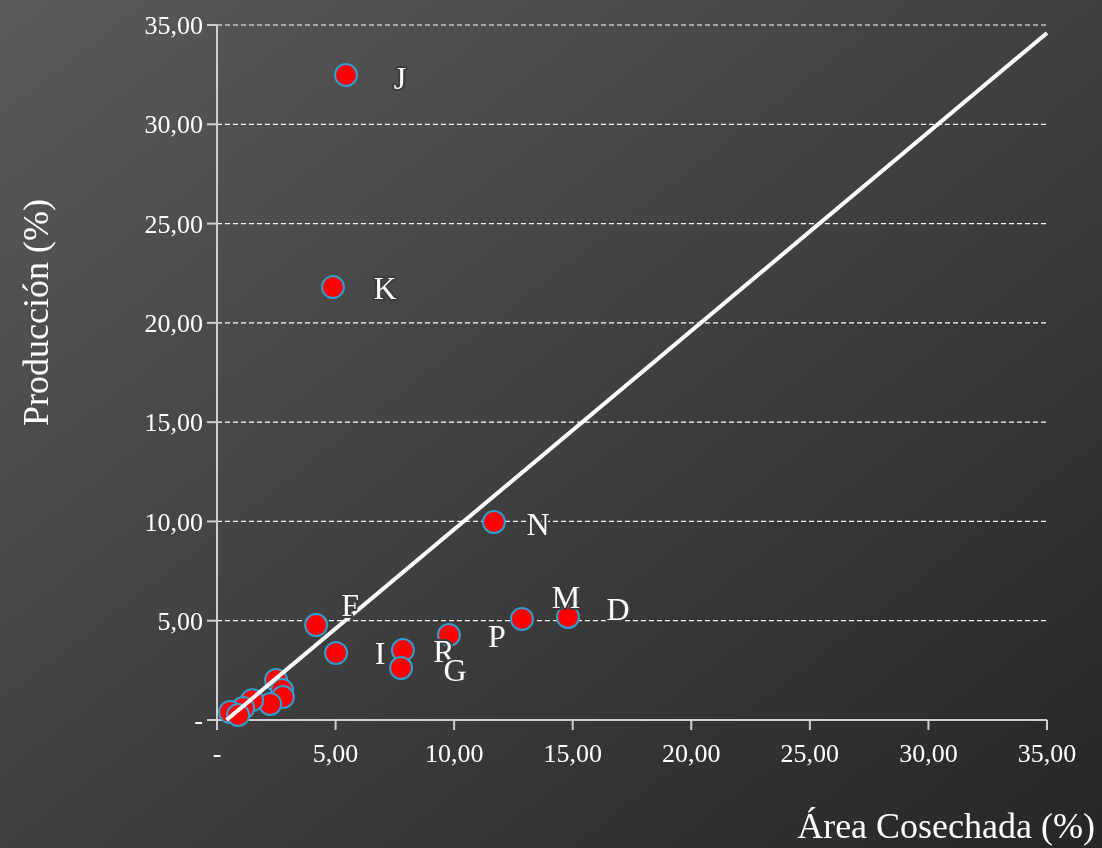 This screenshot has width=1102, height=848. I want to click on x-tick-label: 30,00, so click(928, 753).